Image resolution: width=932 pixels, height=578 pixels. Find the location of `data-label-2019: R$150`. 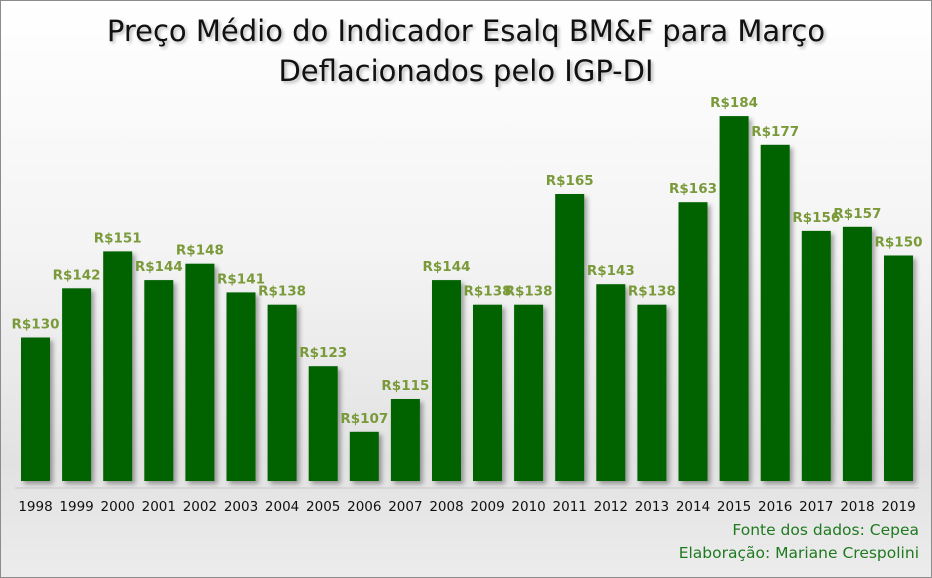

data-label-2019: R$150 is located at coordinates (899, 243).